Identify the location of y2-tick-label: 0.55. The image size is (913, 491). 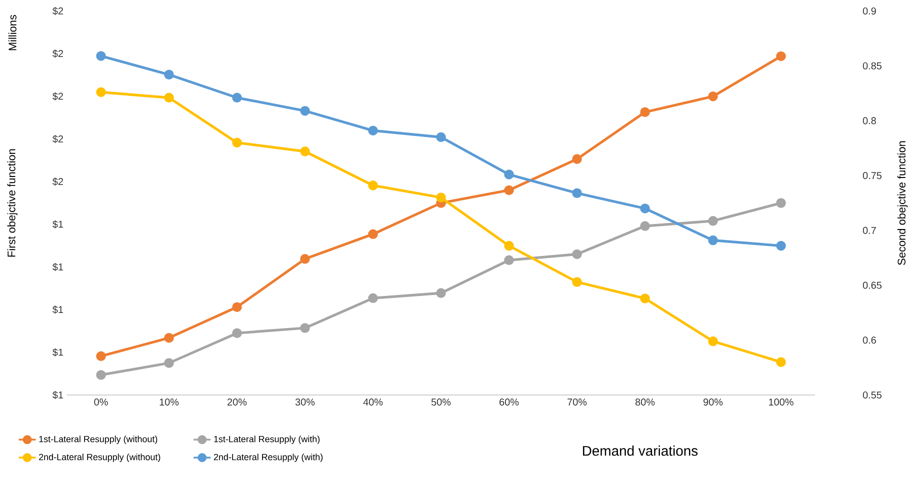
(872, 395).